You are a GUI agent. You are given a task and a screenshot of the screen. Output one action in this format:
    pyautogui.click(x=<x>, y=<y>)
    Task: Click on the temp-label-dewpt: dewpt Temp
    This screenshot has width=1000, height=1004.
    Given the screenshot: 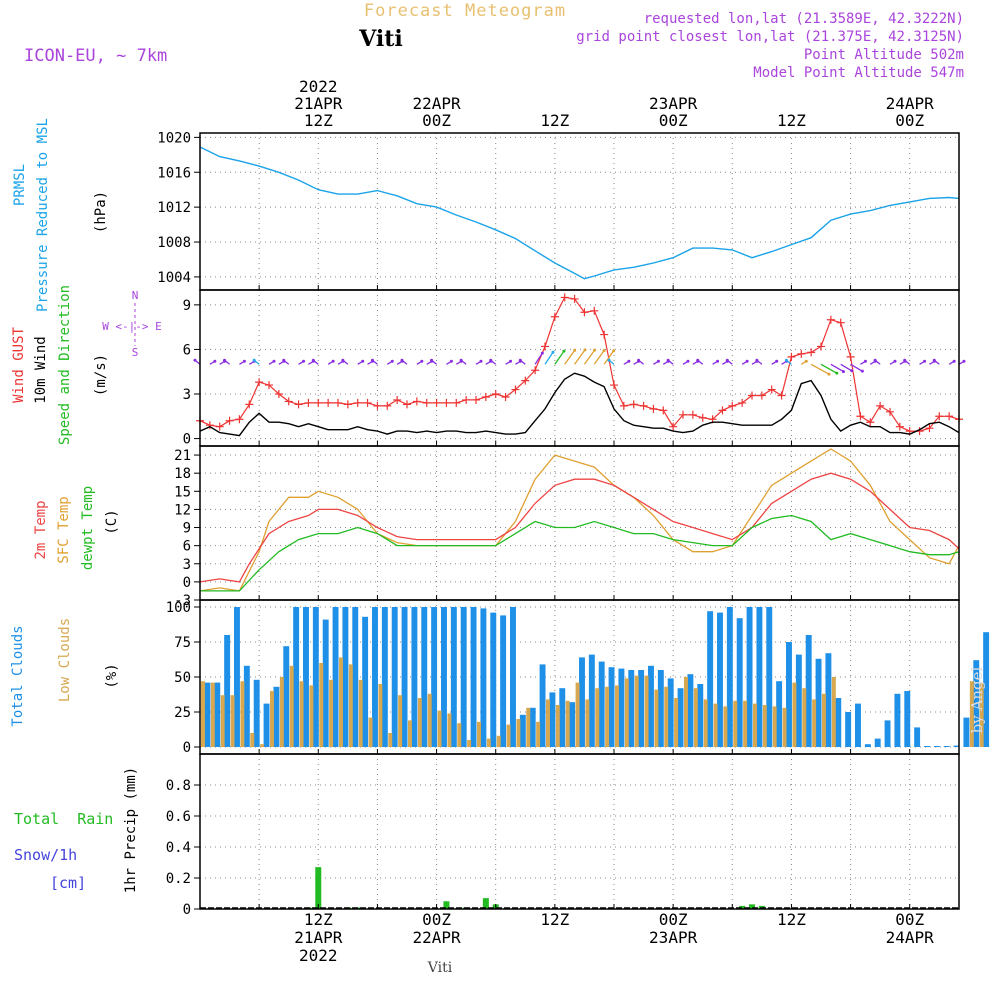 What is the action you would take?
    pyautogui.click(x=88, y=528)
    